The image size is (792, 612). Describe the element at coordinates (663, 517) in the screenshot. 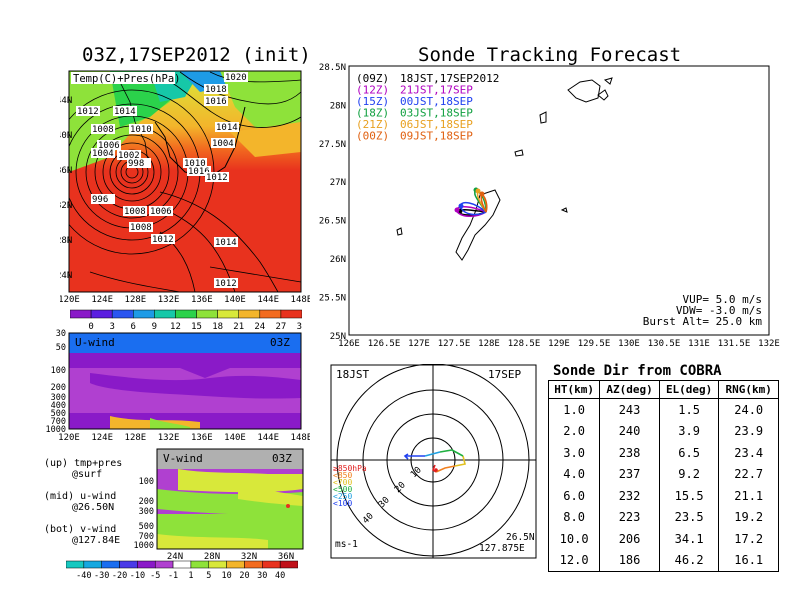

I see `table-row: 8.0 223 23.5 19.2` at that location.